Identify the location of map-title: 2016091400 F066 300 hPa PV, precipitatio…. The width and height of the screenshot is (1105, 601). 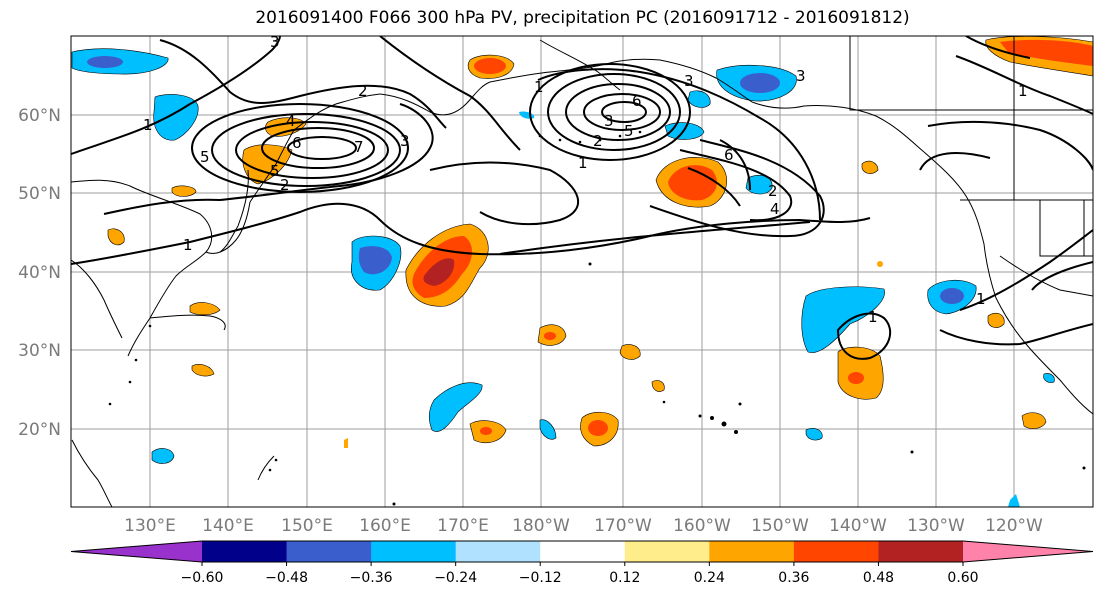
(582, 18).